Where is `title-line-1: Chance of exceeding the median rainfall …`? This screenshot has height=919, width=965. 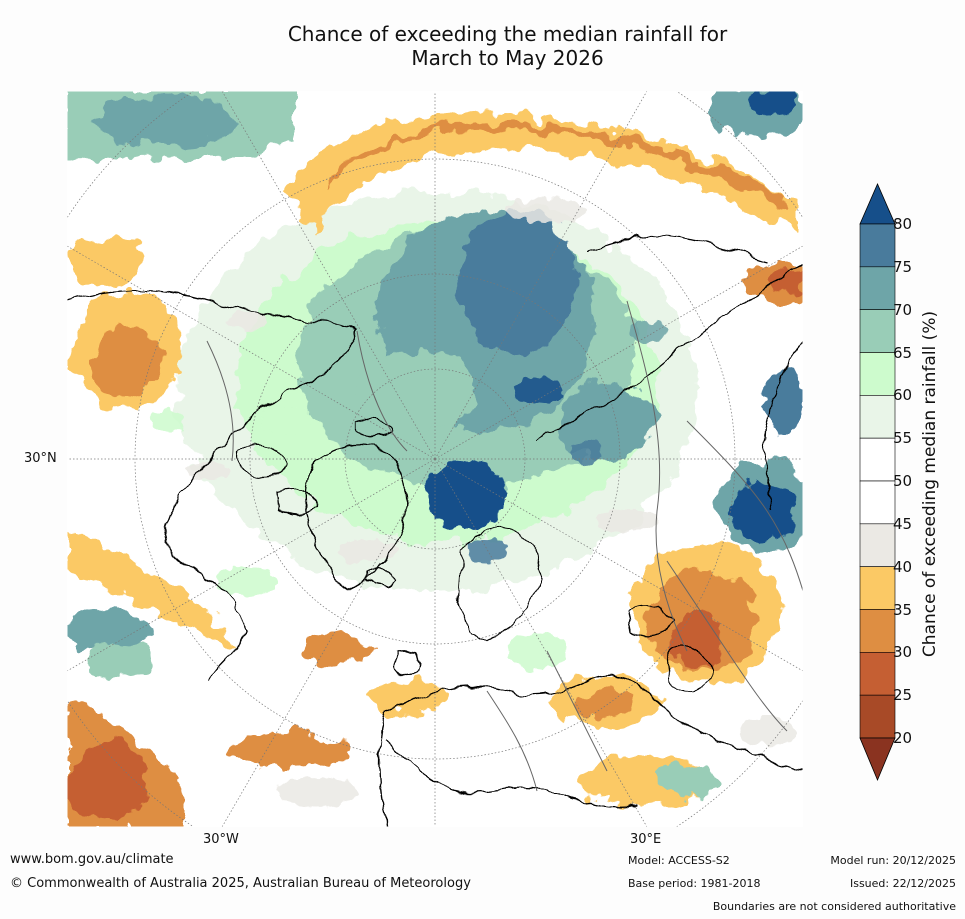
title-line-1: Chance of exceeding the median rainfall … is located at coordinates (507, 34).